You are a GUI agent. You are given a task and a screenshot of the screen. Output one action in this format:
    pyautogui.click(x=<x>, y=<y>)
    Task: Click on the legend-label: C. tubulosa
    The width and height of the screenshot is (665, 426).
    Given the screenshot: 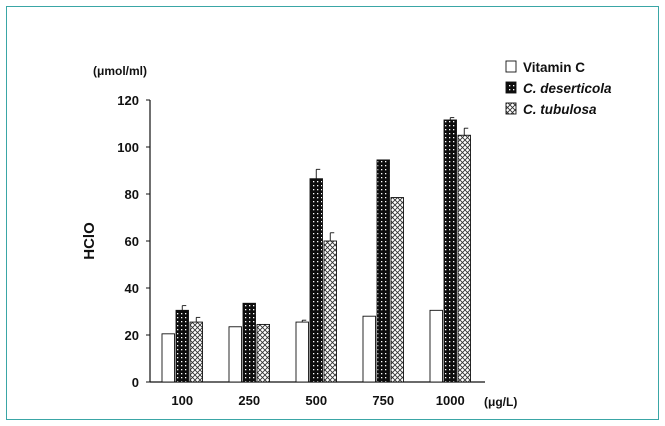 What is the action you would take?
    pyautogui.click(x=560, y=109)
    